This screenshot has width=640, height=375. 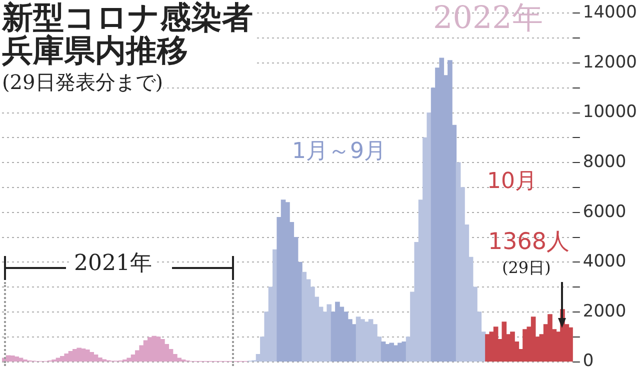 I want to click on y-tick-label: 0, so click(x=588, y=361).